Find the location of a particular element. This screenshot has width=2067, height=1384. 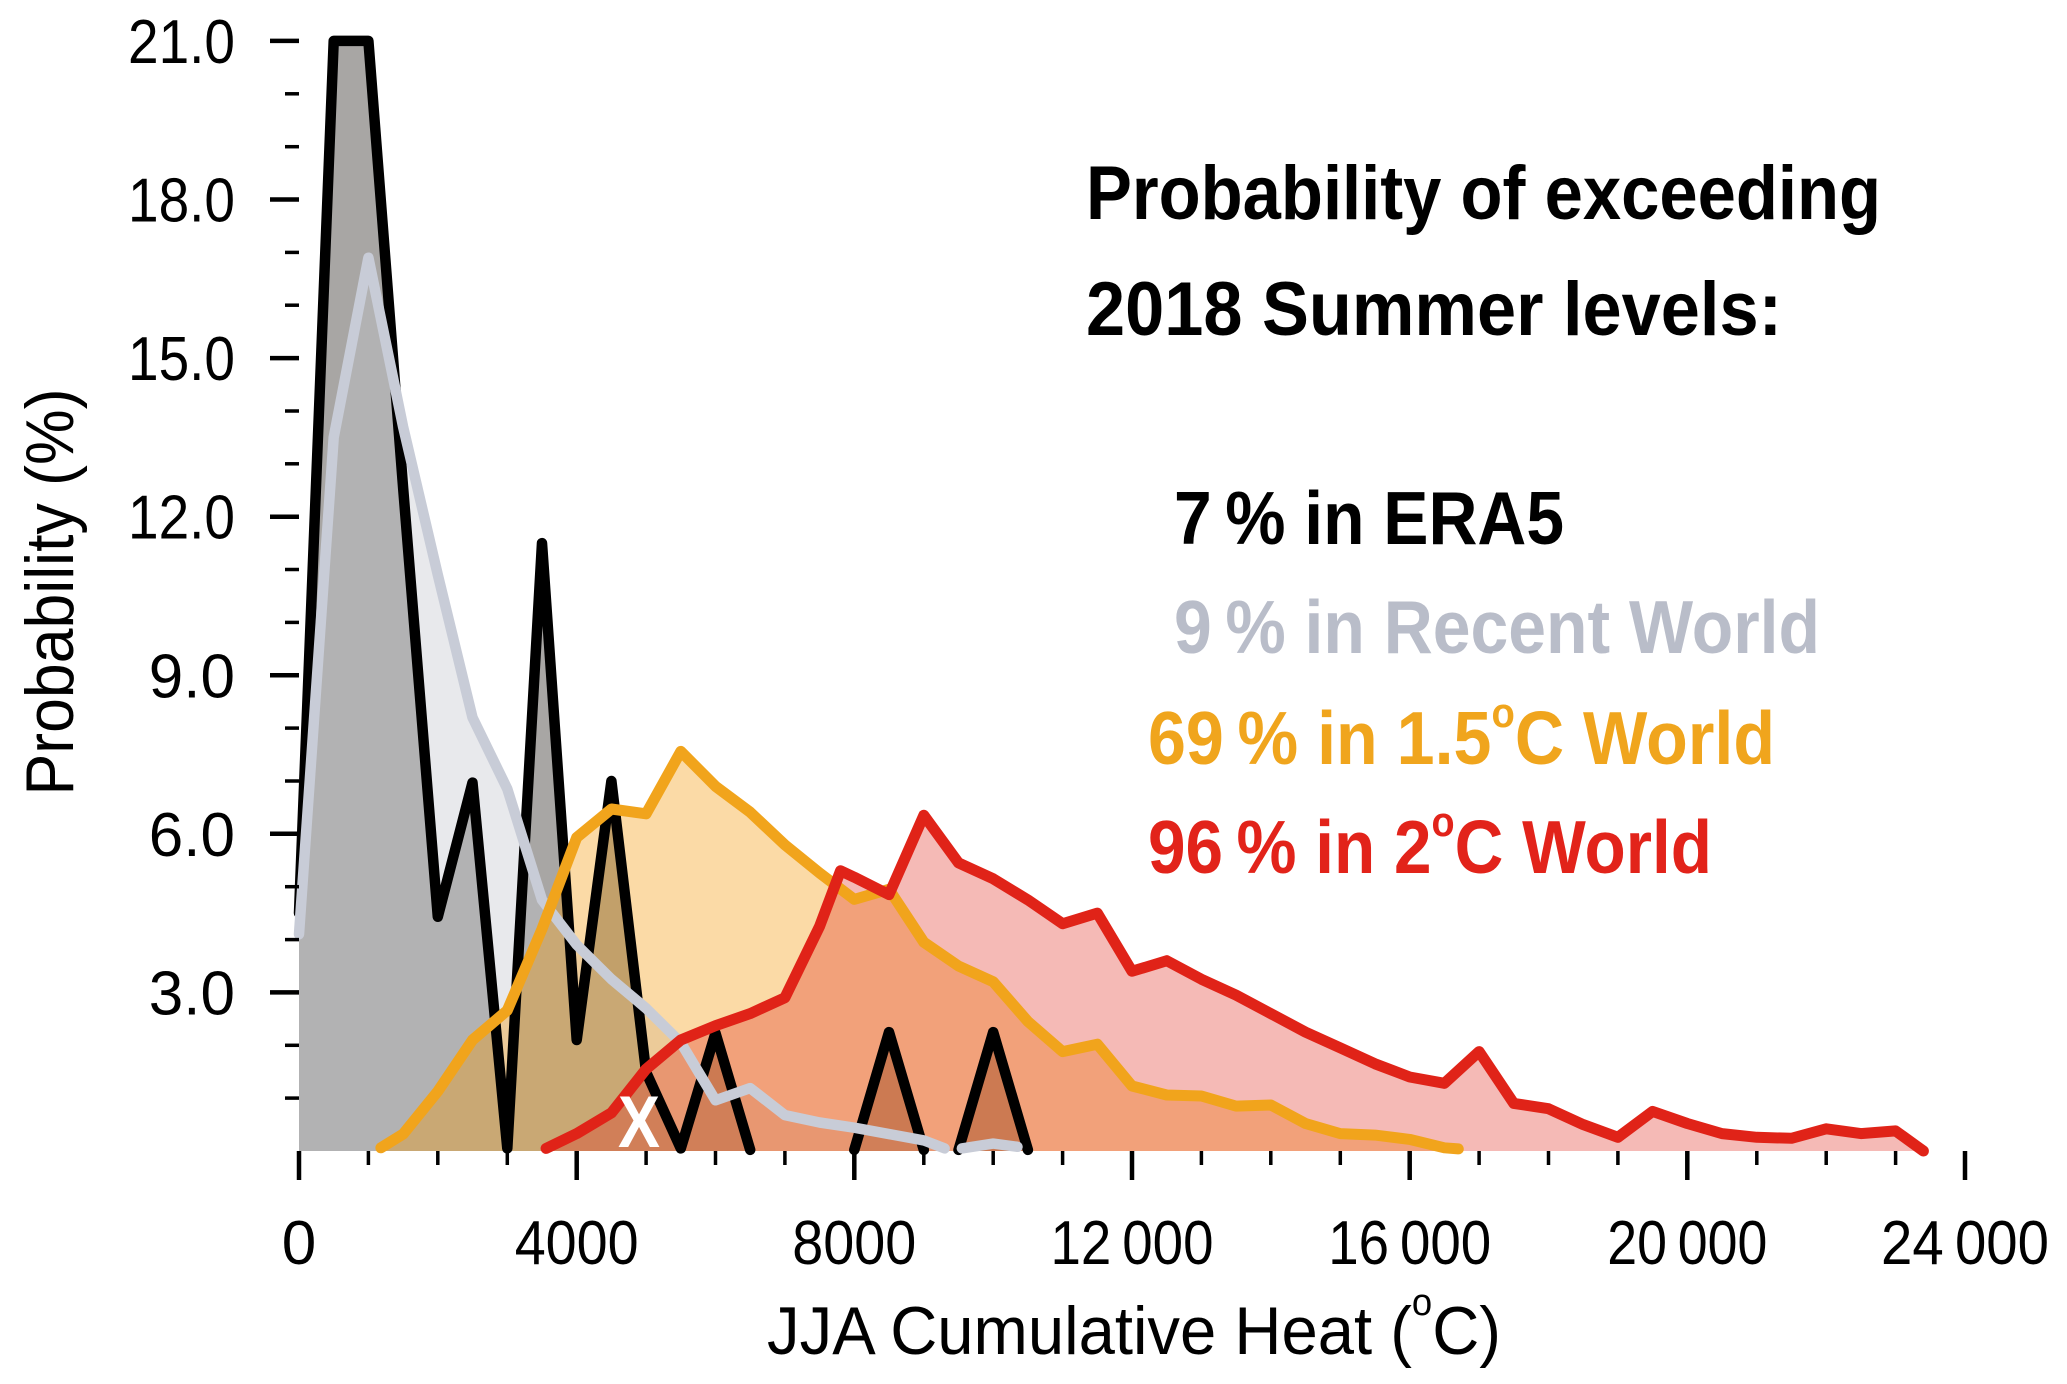

svg-text: 9 % in Recent World is located at coordinates (1497, 627).